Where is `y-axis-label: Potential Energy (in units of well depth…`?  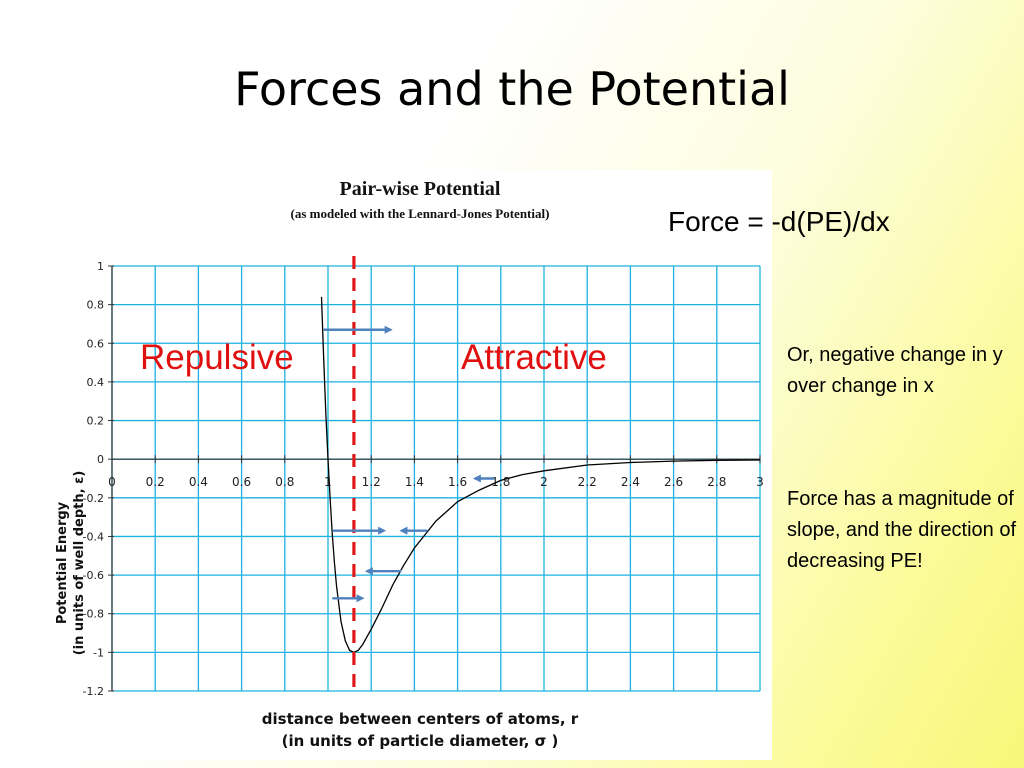
y-axis-label: Potential Energy (in units of well depth… is located at coordinates (71, 563).